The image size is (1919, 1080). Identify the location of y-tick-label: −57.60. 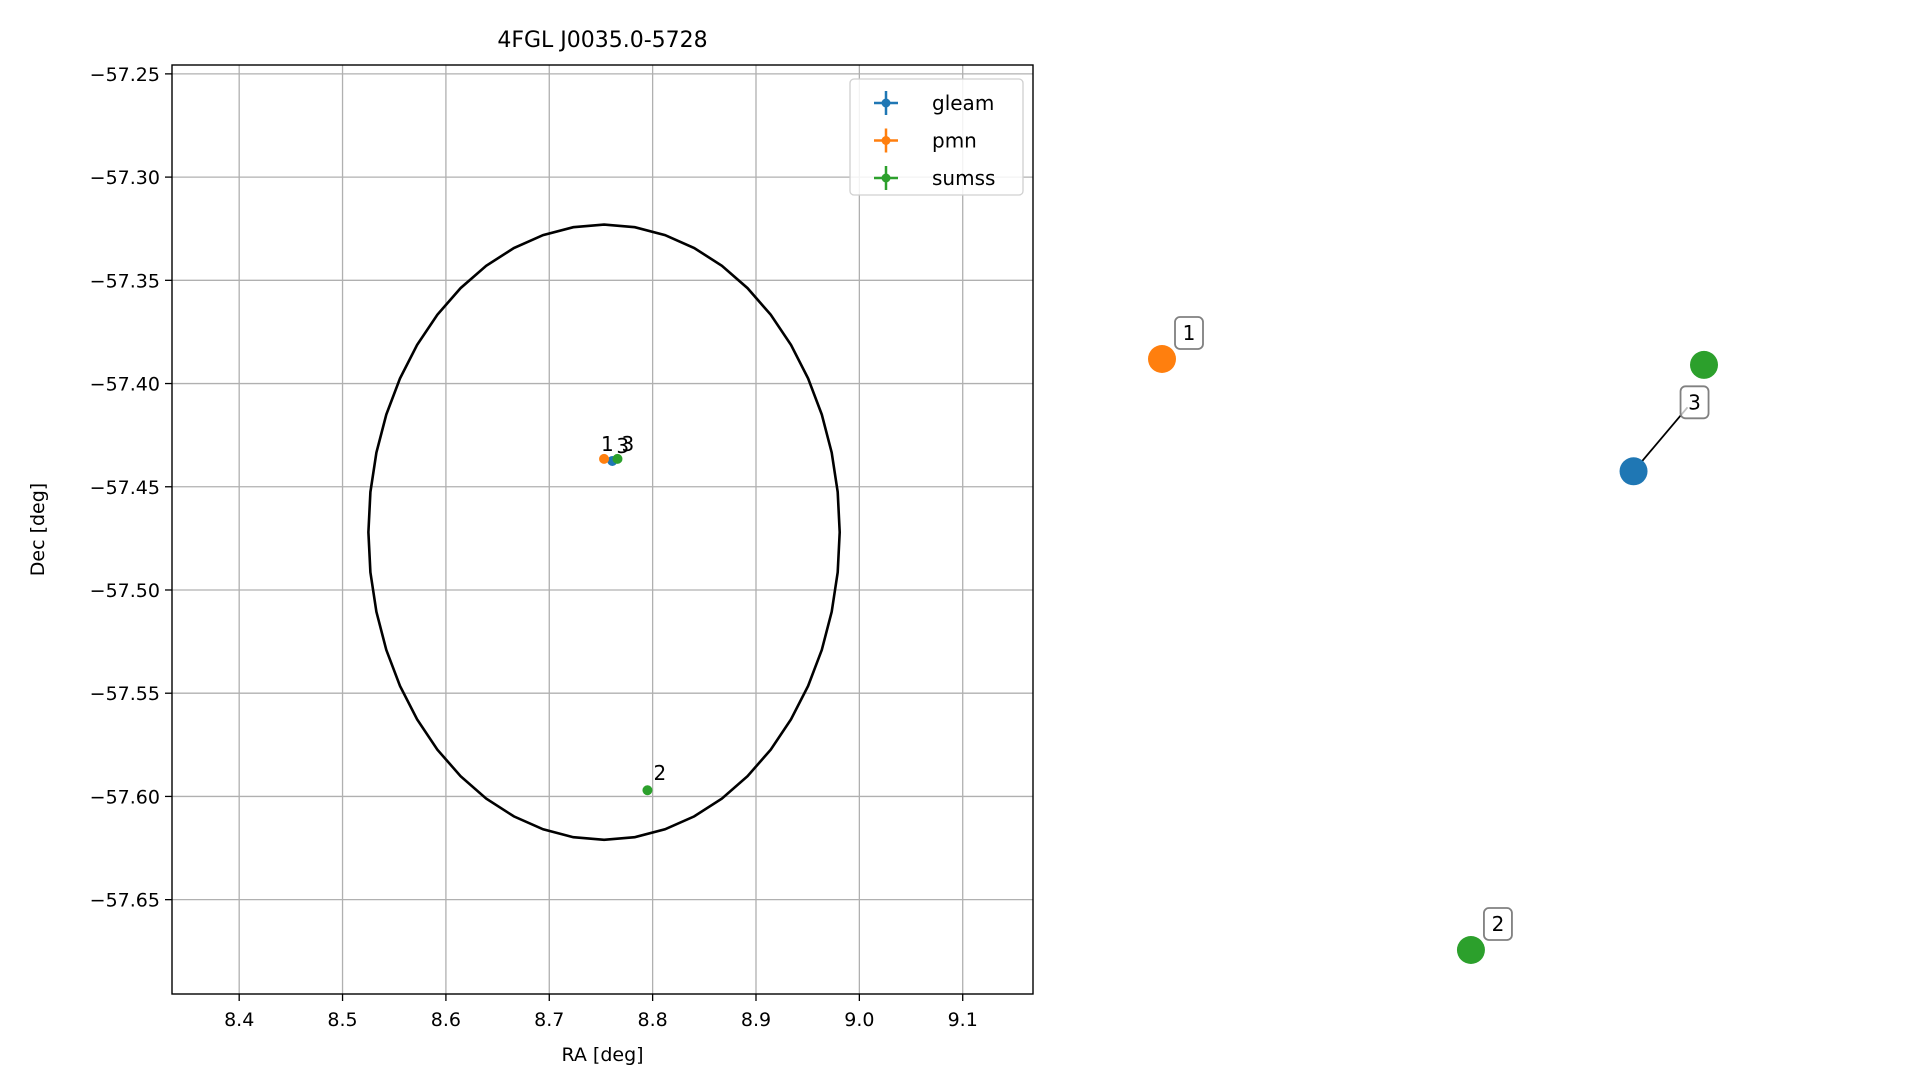
(125, 797).